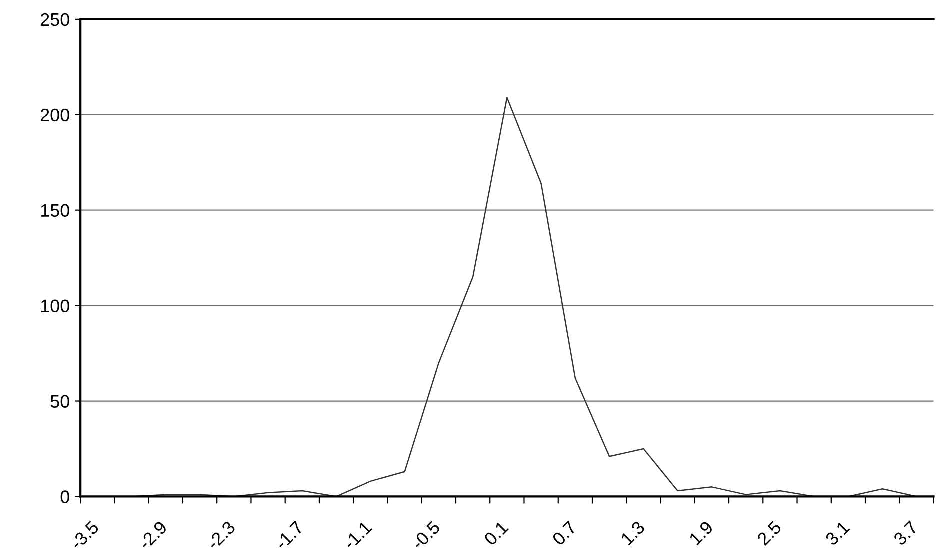 This screenshot has width=948, height=555. What do you see at coordinates (565, 533) in the screenshot?
I see `x-tick-label: 0.7` at bounding box center [565, 533].